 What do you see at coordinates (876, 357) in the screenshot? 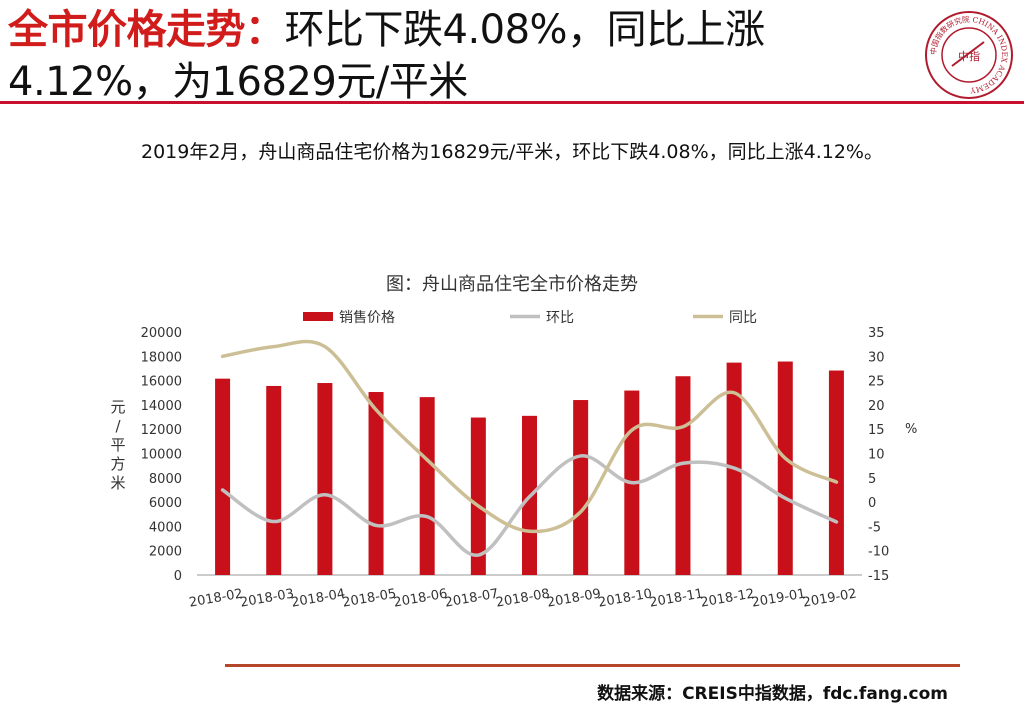
I see `y-right-tick-label: 30` at bounding box center [876, 357].